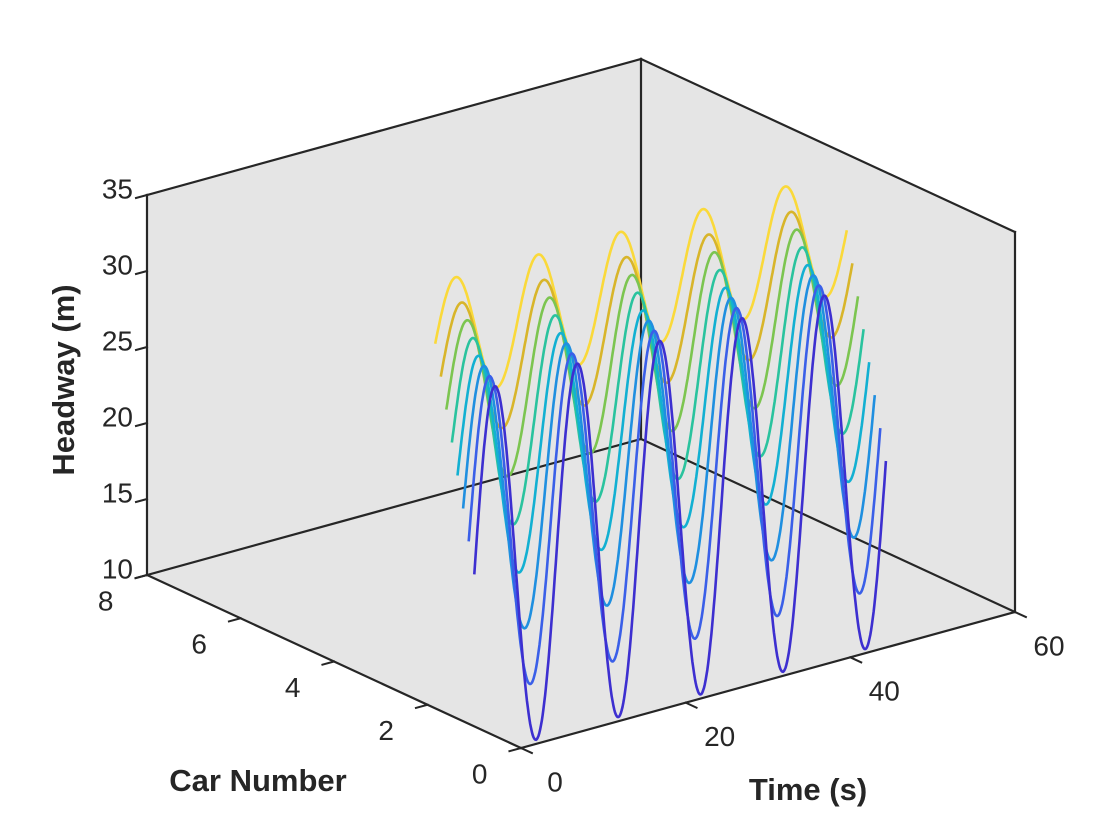 The height and width of the screenshot is (840, 1120). Describe the element at coordinates (117, 416) in the screenshot. I see `z-tick-label-2: 20` at that location.